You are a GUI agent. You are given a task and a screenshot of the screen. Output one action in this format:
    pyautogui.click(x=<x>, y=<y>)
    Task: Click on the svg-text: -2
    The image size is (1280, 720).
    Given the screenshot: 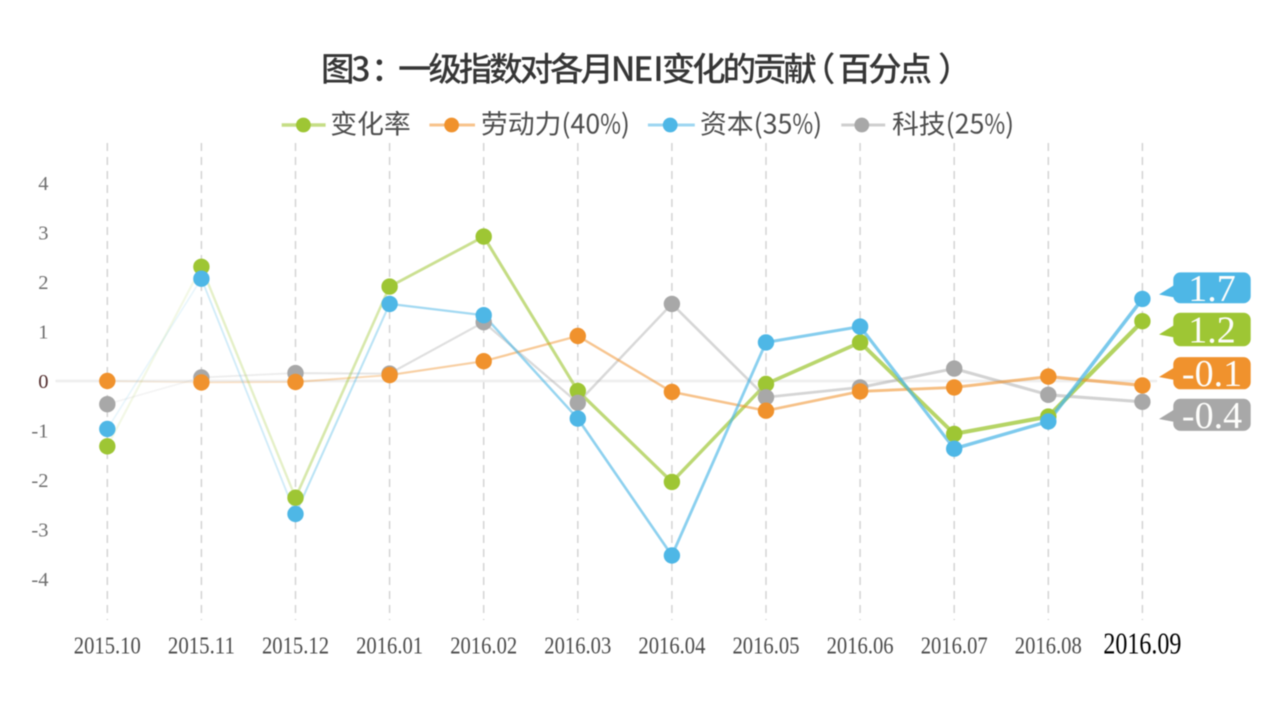 What is the action you would take?
    pyautogui.click(x=39, y=481)
    